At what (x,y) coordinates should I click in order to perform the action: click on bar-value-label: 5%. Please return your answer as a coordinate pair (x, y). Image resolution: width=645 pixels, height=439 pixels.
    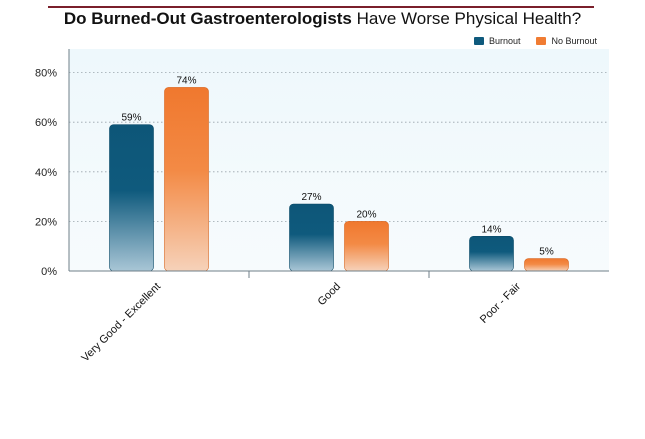
    Looking at the image, I should click on (546, 252).